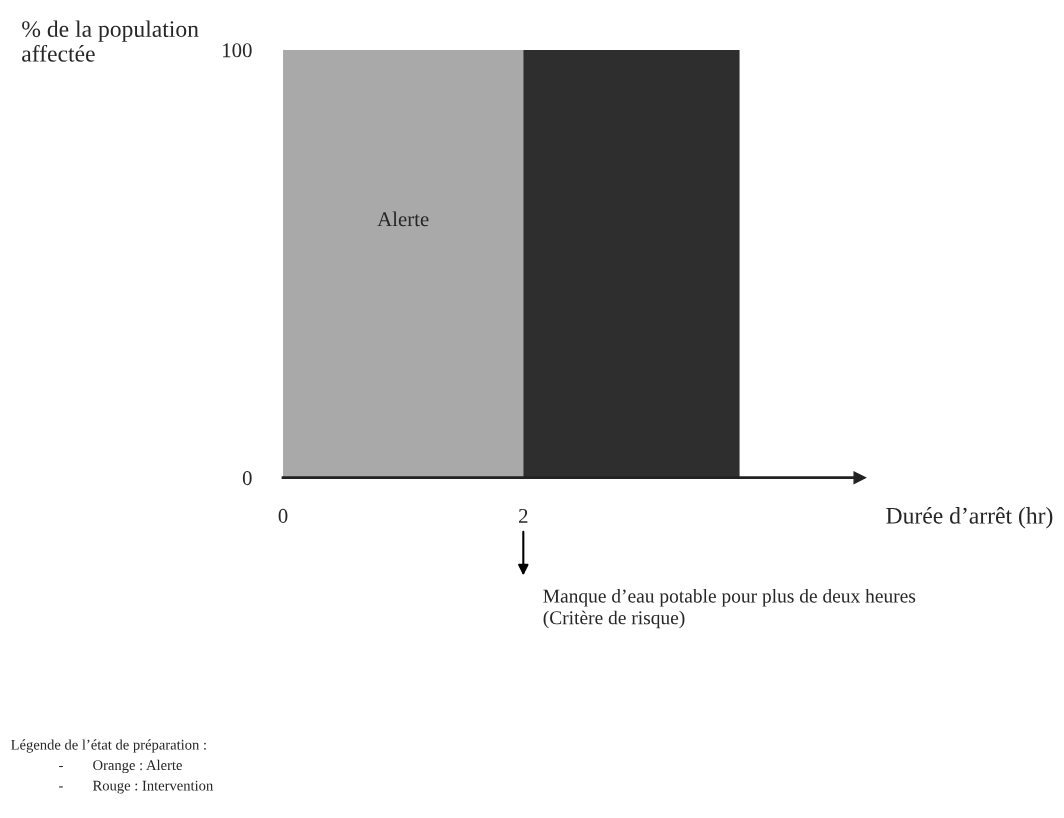 This screenshot has width=1064, height=818. I want to click on x-tick-label: 2, so click(523, 515).